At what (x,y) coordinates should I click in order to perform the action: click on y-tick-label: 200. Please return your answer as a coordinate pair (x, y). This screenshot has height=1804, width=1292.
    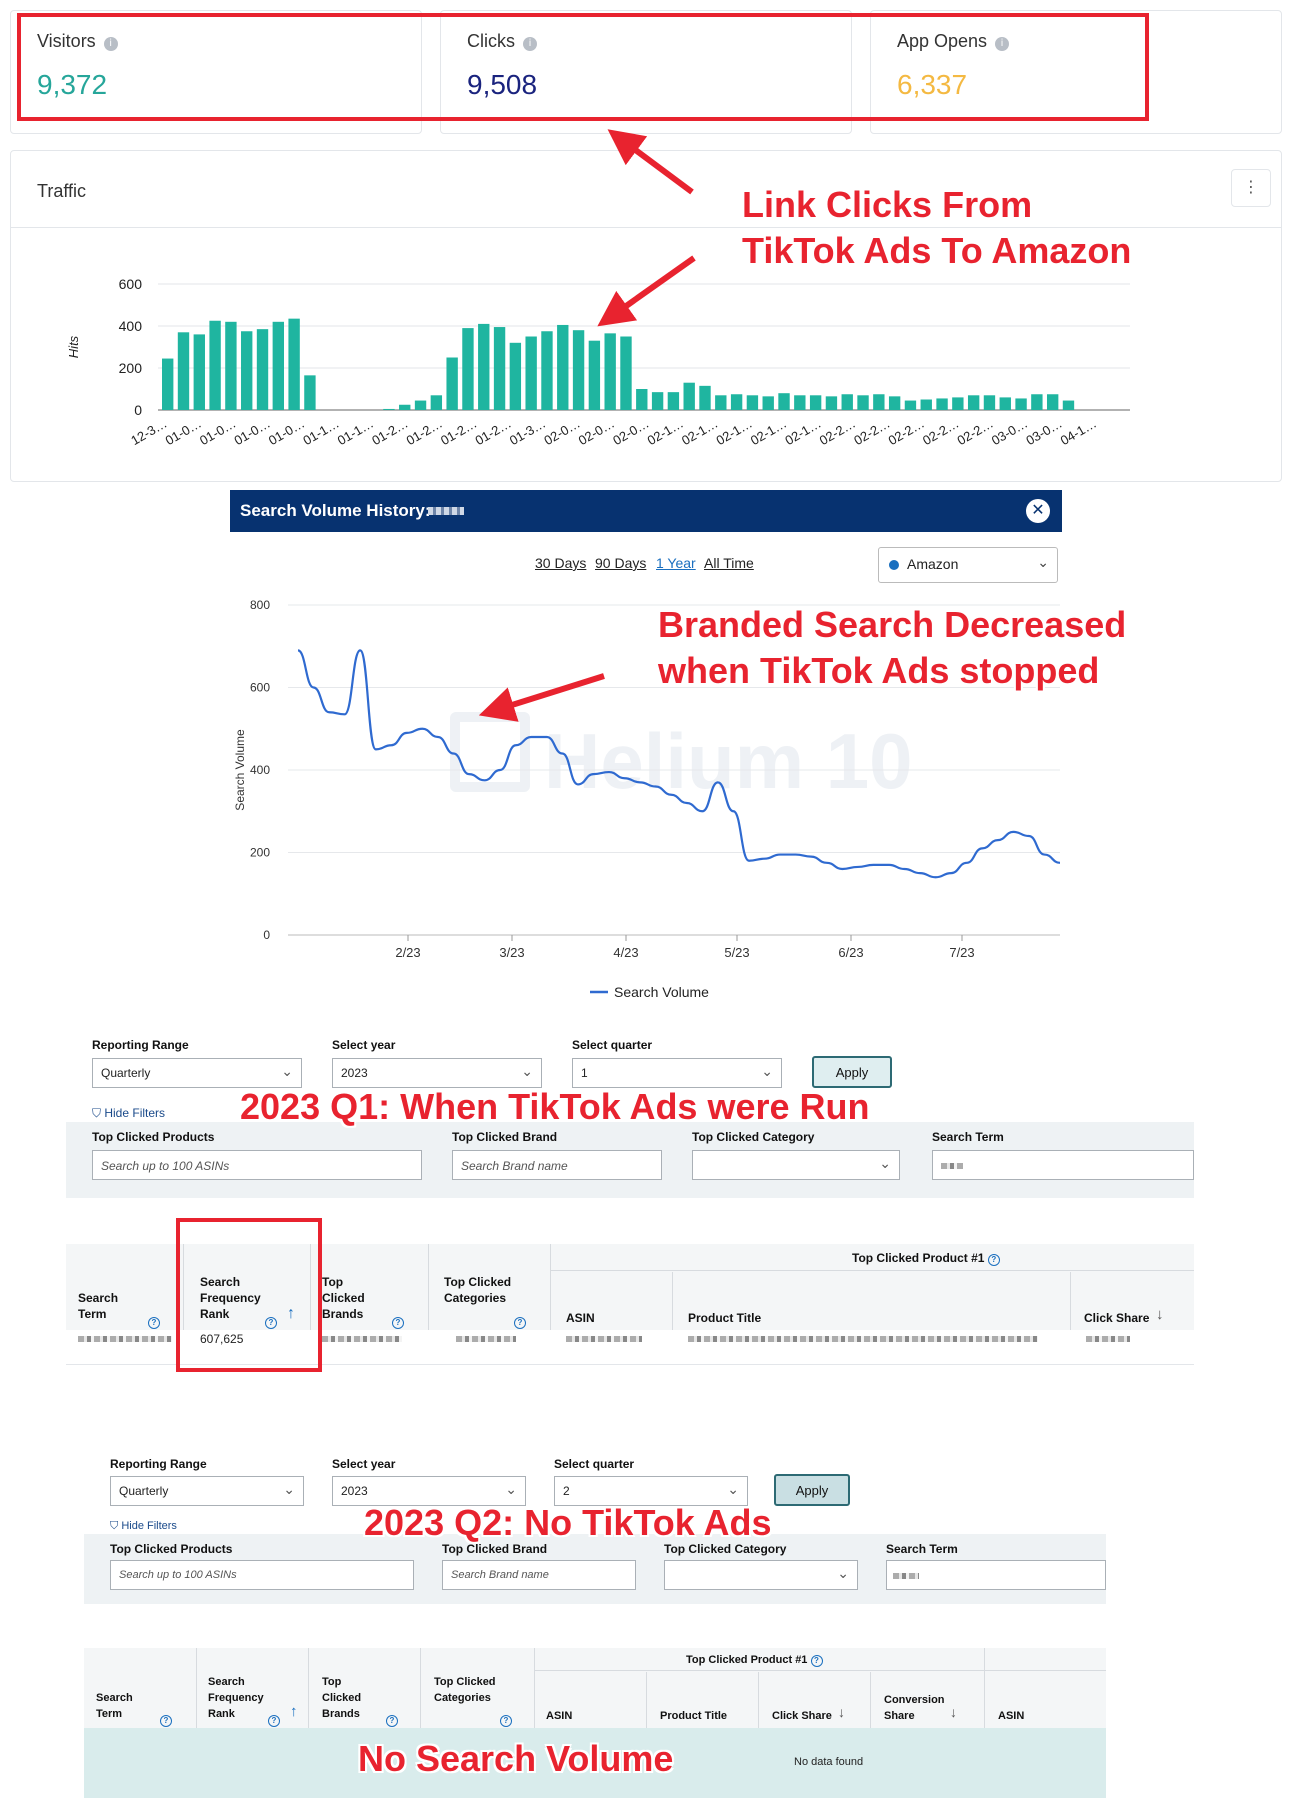
    Looking at the image, I should click on (131, 368).